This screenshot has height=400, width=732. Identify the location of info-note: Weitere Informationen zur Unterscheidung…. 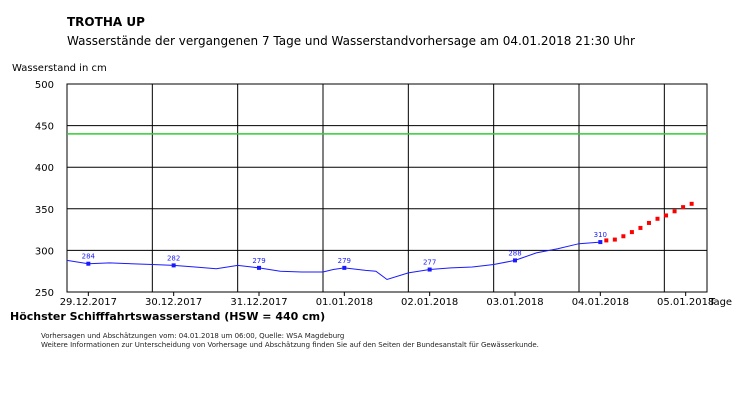
(290, 345).